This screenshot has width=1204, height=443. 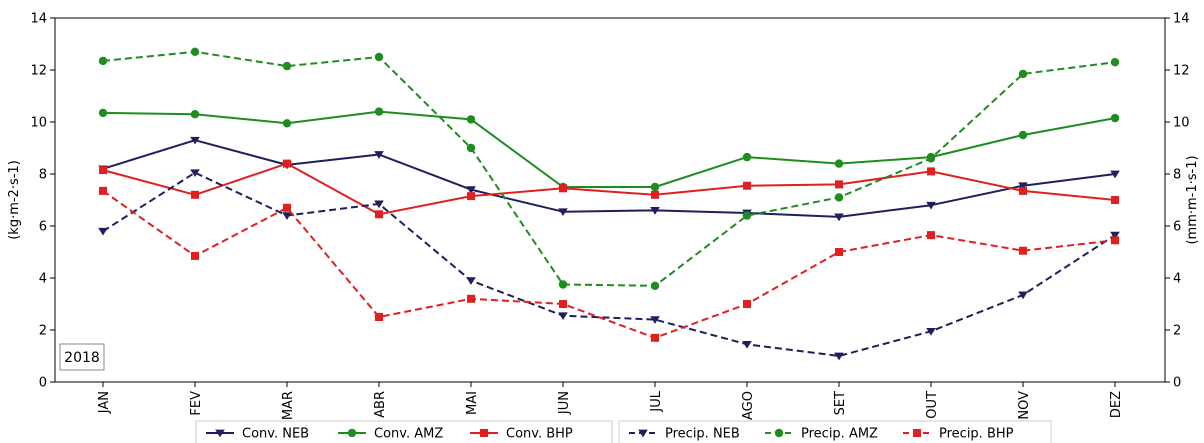 I want to click on legend-item-conv-neb: Conv. NEB, so click(x=257, y=434).